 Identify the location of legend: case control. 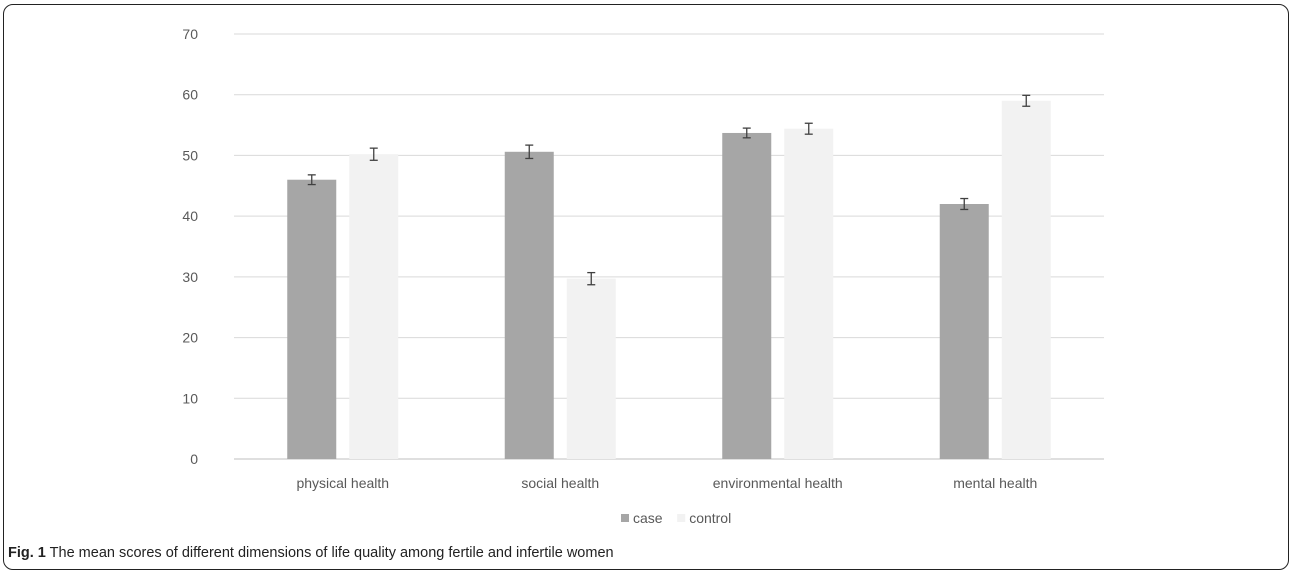
(676, 518).